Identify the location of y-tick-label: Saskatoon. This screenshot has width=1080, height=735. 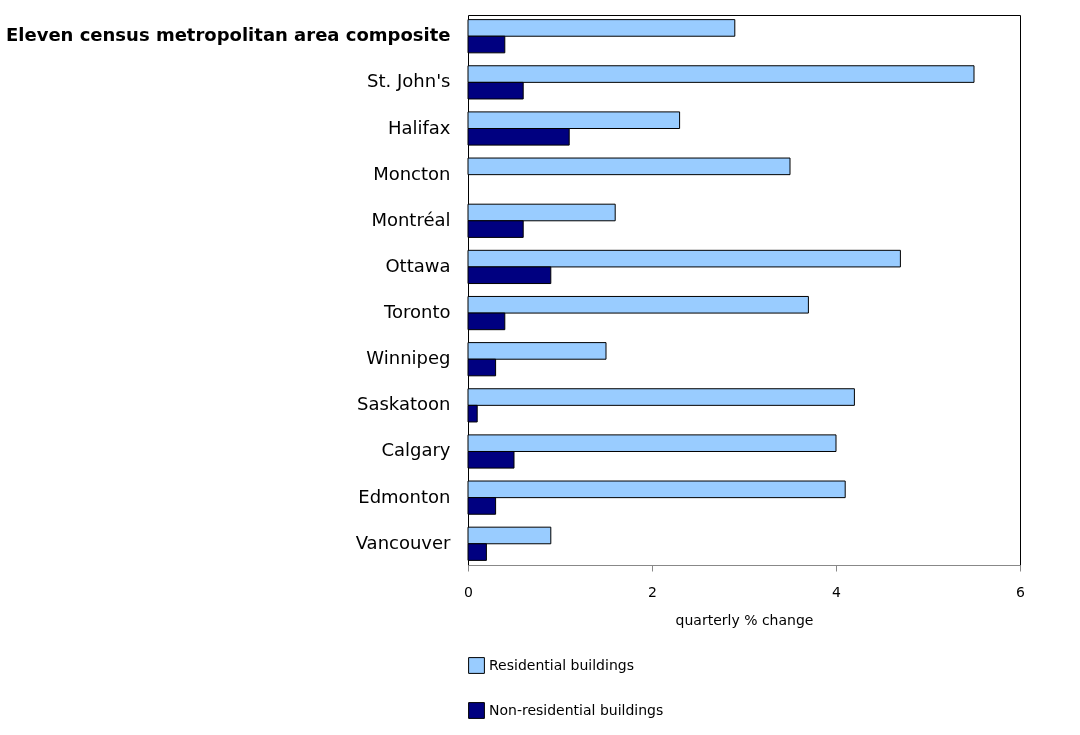
(404, 404).